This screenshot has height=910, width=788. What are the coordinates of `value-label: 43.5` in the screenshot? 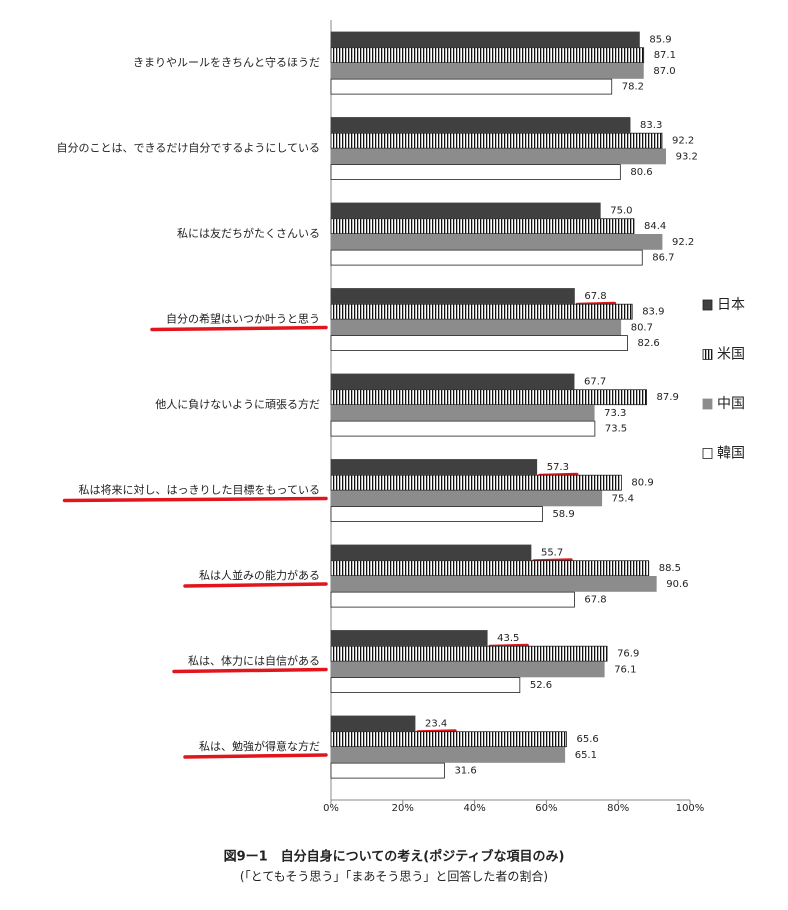 It's located at (508, 638).